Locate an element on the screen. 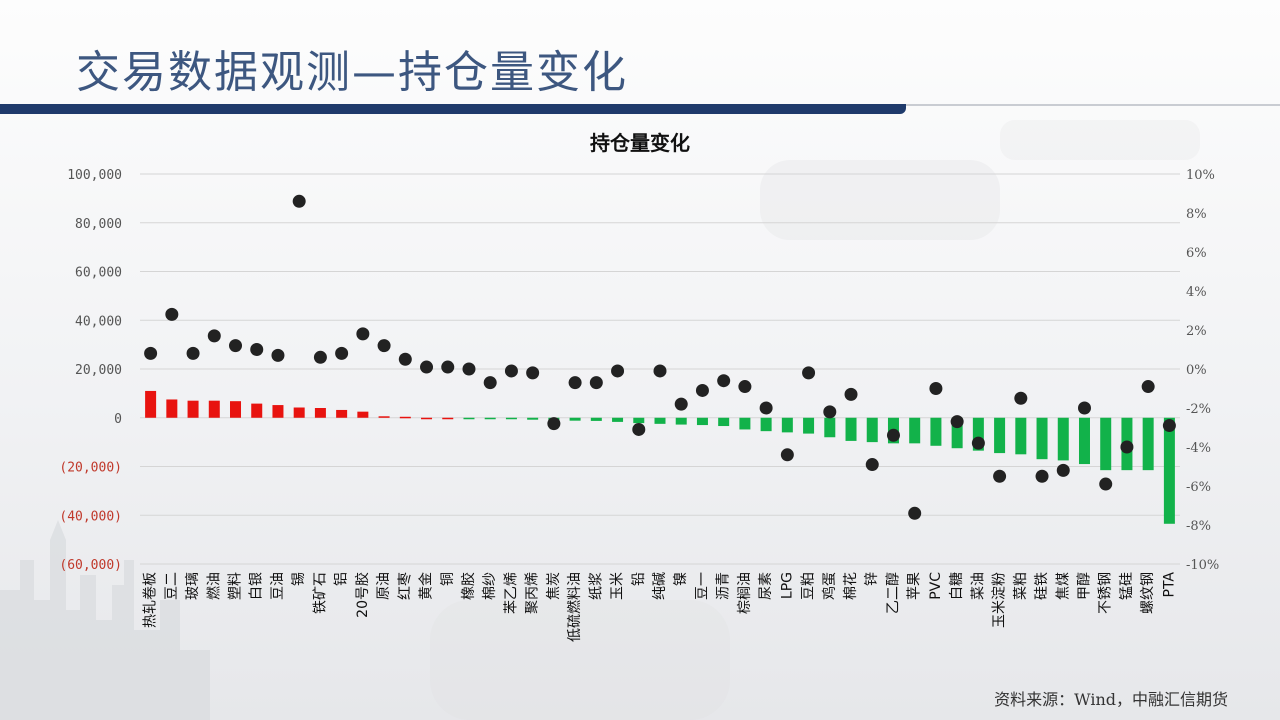  category-label: PTA is located at coordinates (1169, 585).